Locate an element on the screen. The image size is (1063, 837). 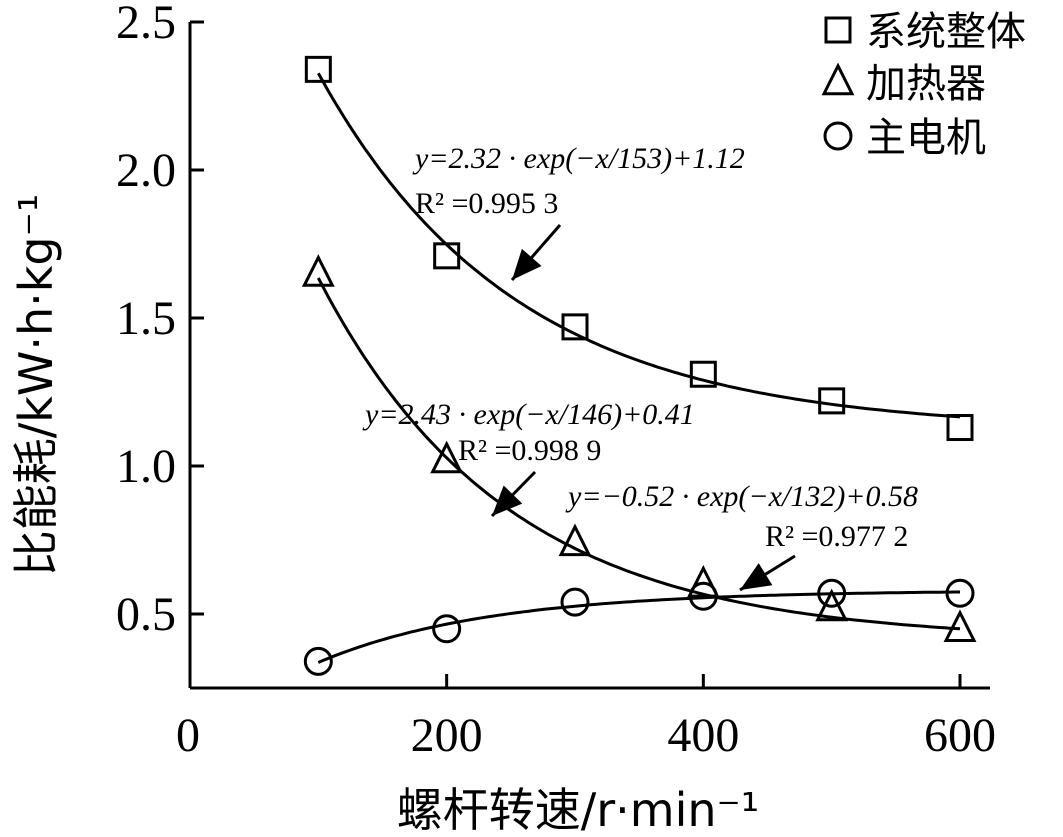
x-tick-label: 400 is located at coordinates (703, 735).